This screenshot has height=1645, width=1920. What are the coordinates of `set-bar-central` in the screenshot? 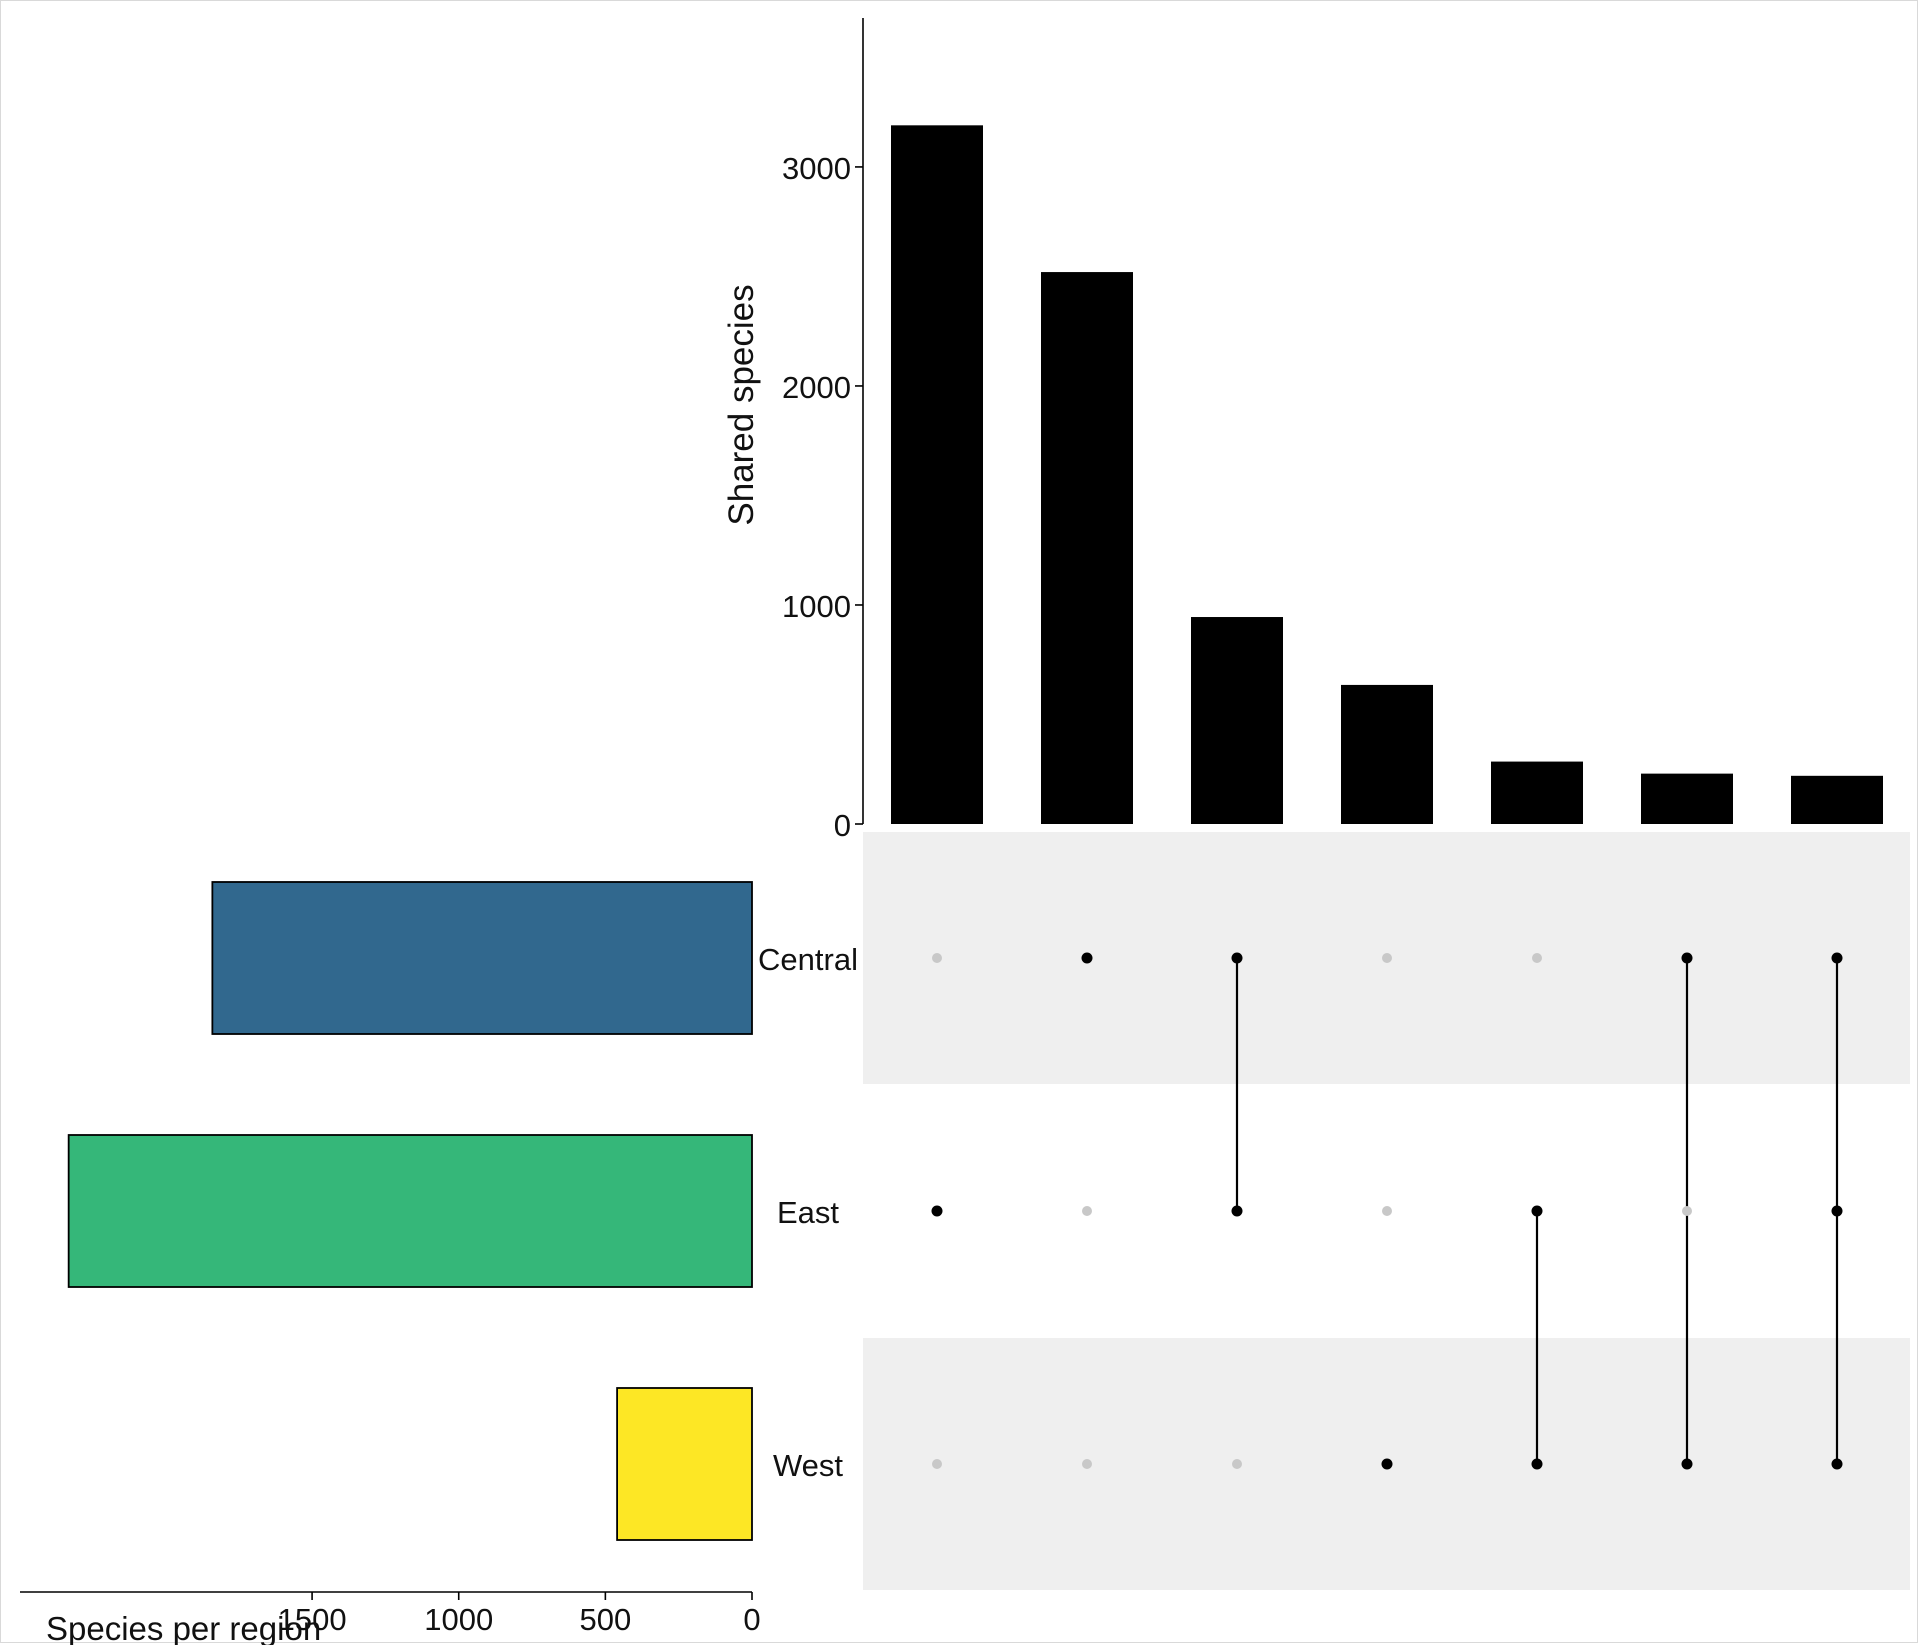 It's located at (482, 958).